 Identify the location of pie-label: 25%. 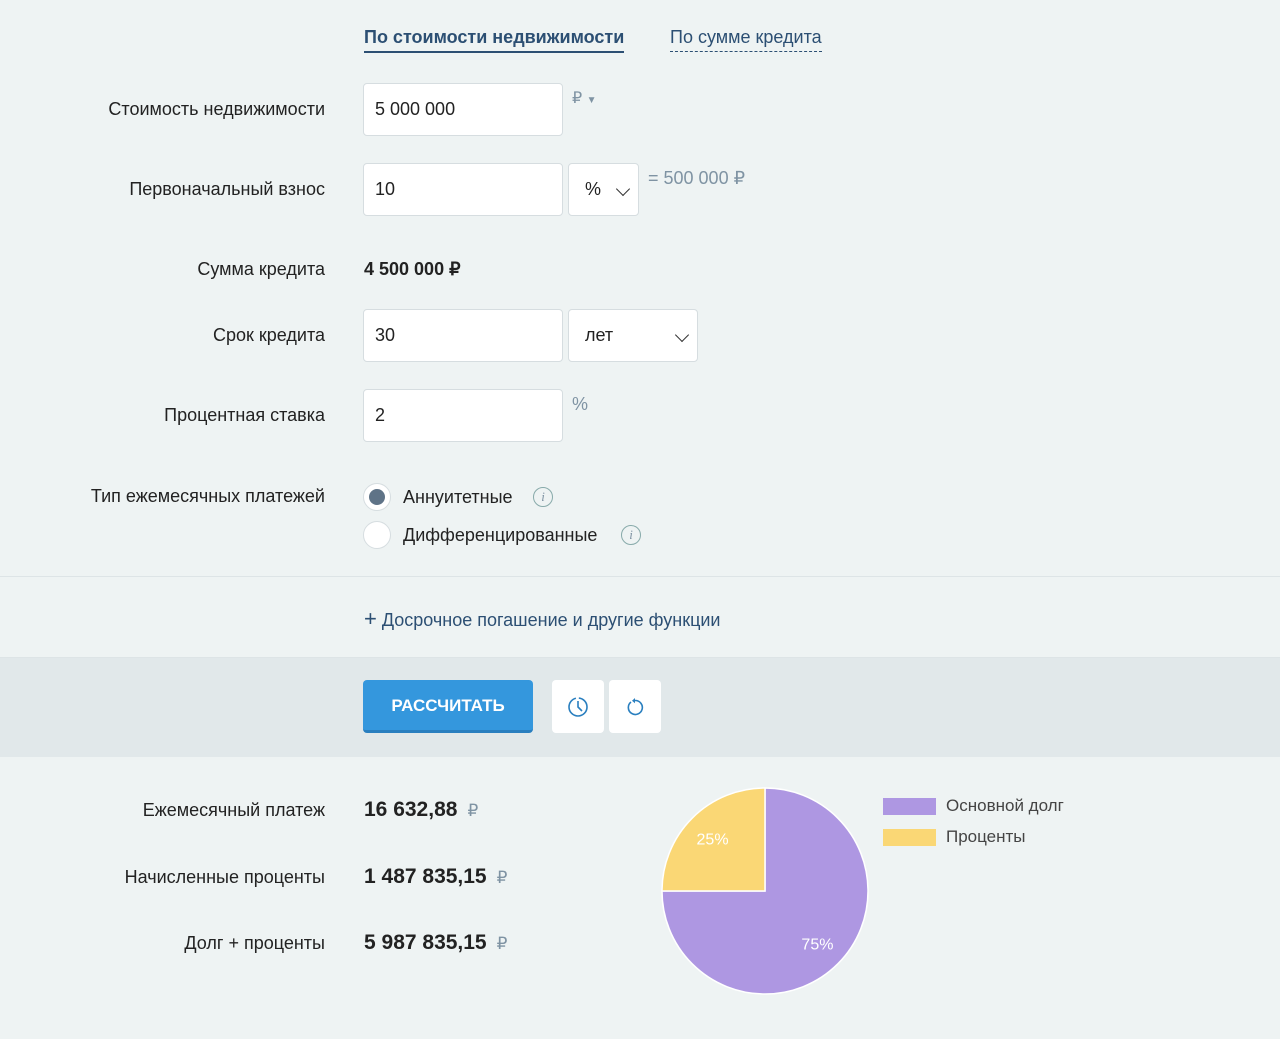
(713, 840).